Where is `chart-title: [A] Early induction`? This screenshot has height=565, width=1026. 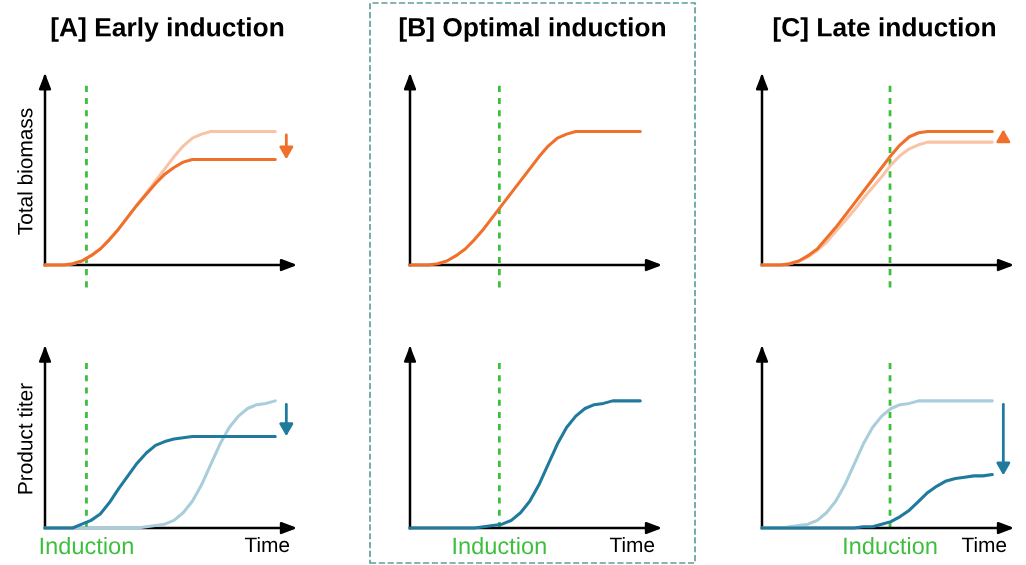 chart-title: [A] Early induction is located at coordinates (167, 29).